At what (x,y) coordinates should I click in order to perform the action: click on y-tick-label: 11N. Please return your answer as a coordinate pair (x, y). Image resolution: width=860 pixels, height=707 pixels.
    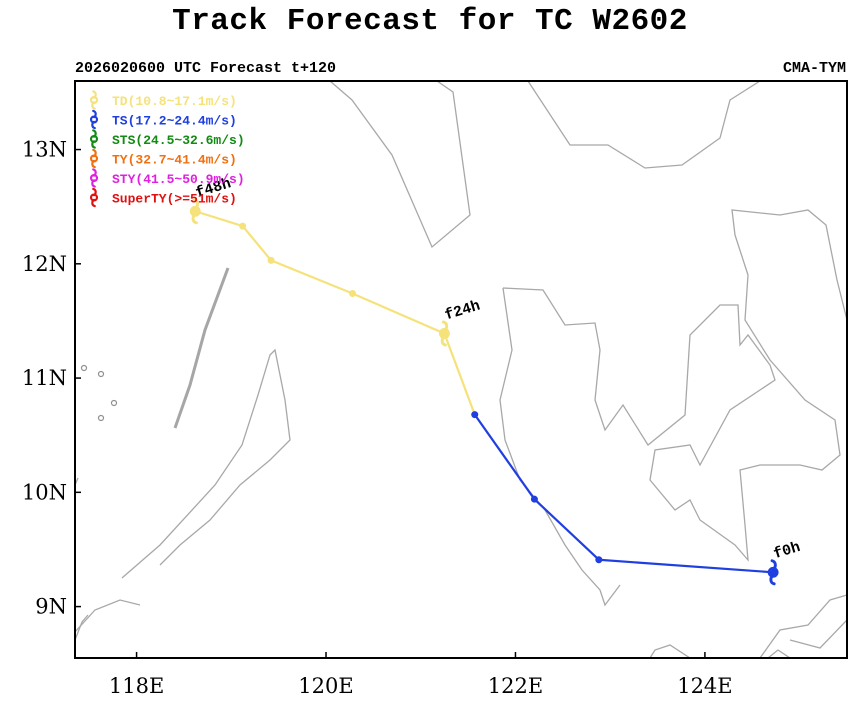
    Looking at the image, I should click on (44, 378).